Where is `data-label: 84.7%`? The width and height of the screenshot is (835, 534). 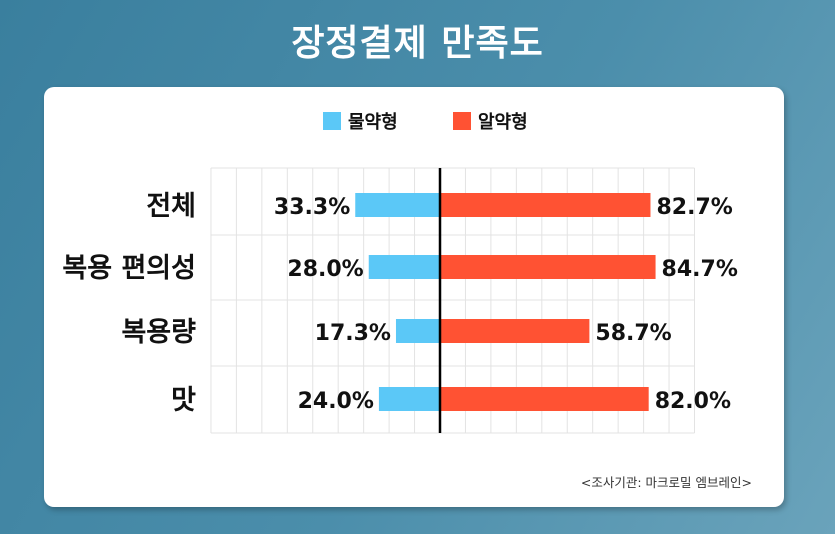 data-label: 84.7% is located at coordinates (700, 269).